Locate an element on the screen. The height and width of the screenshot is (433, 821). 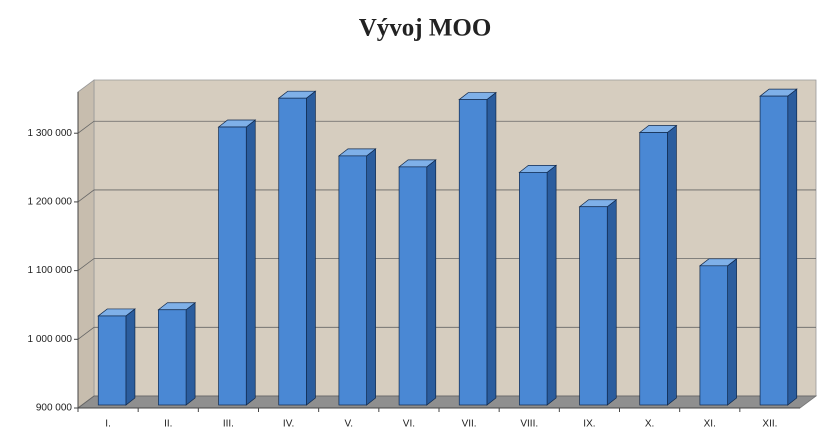
x-tick-label: IX. is located at coordinates (589, 424).